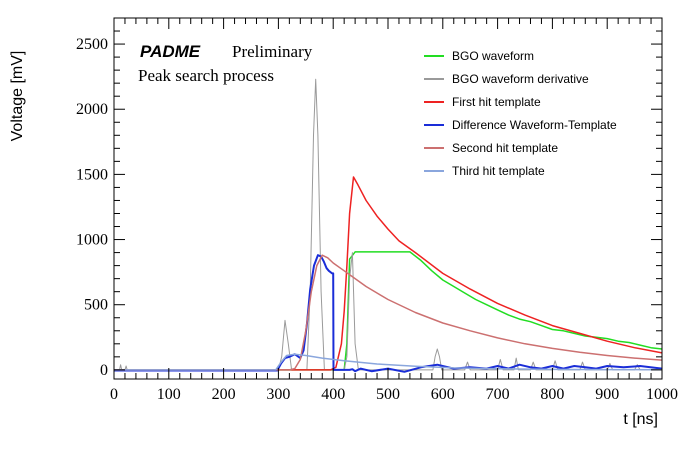 The height and width of the screenshot is (452, 698). Describe the element at coordinates (552, 394) in the screenshot. I see `x-tick-label: 800` at that location.